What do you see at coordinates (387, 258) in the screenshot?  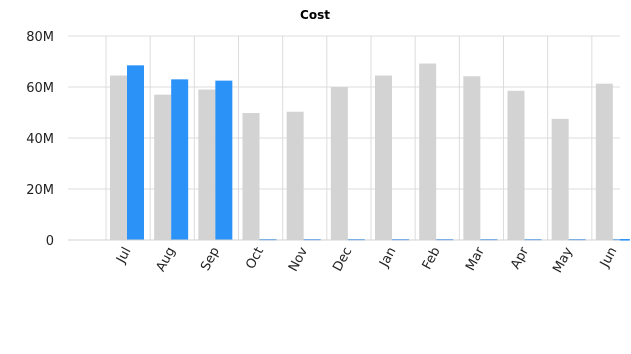 I see `x-tick-label: Jan` at bounding box center [387, 258].